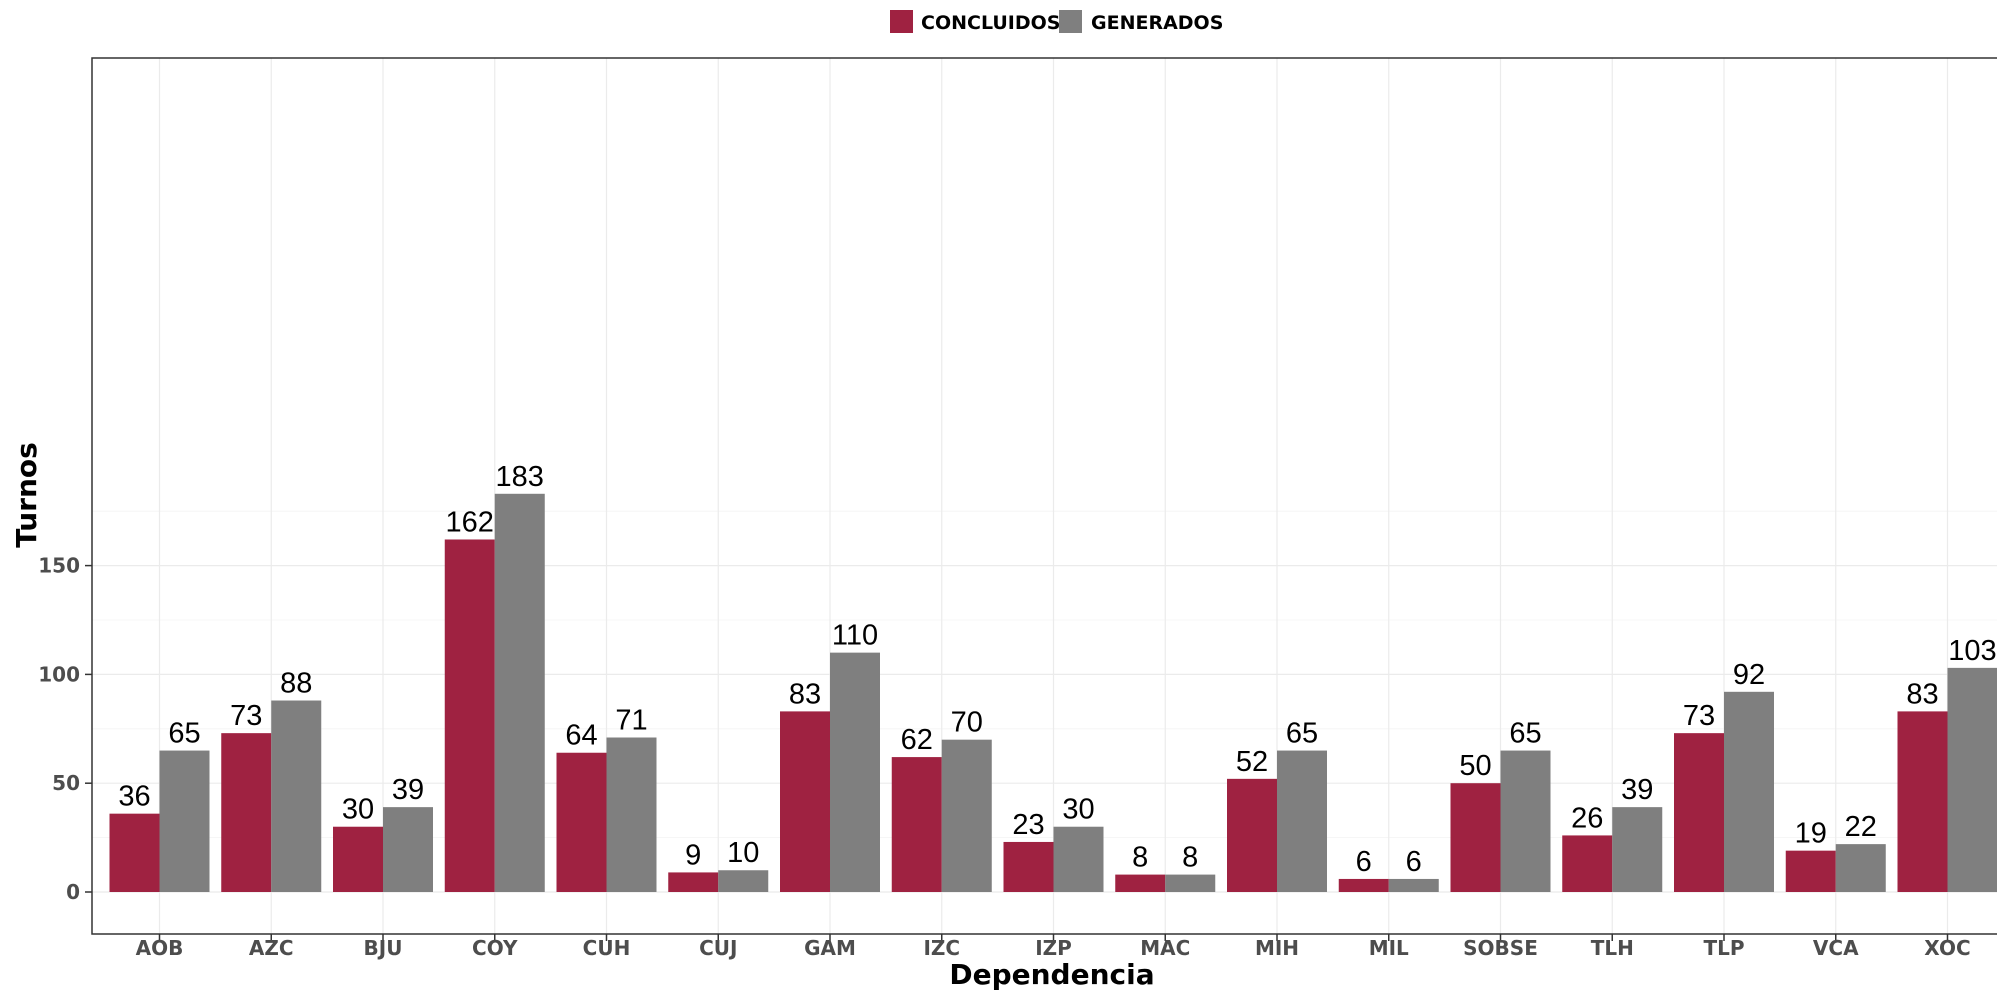 The width and height of the screenshot is (1997, 991). Describe the element at coordinates (855, 636) in the screenshot. I see `data-label-generados-gam: 110` at that location.